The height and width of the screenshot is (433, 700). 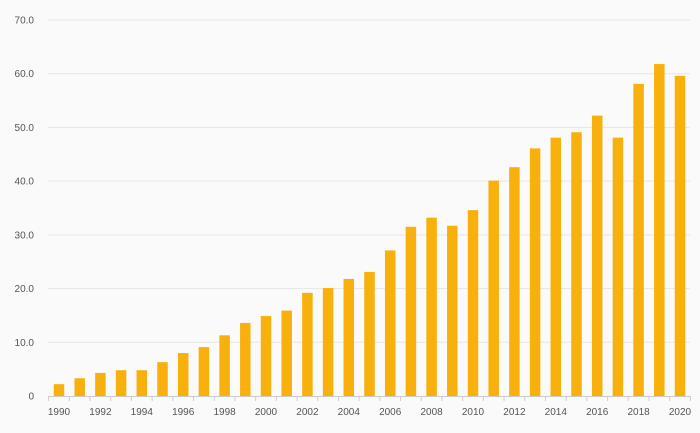 I want to click on bar-2015, so click(x=576, y=264).